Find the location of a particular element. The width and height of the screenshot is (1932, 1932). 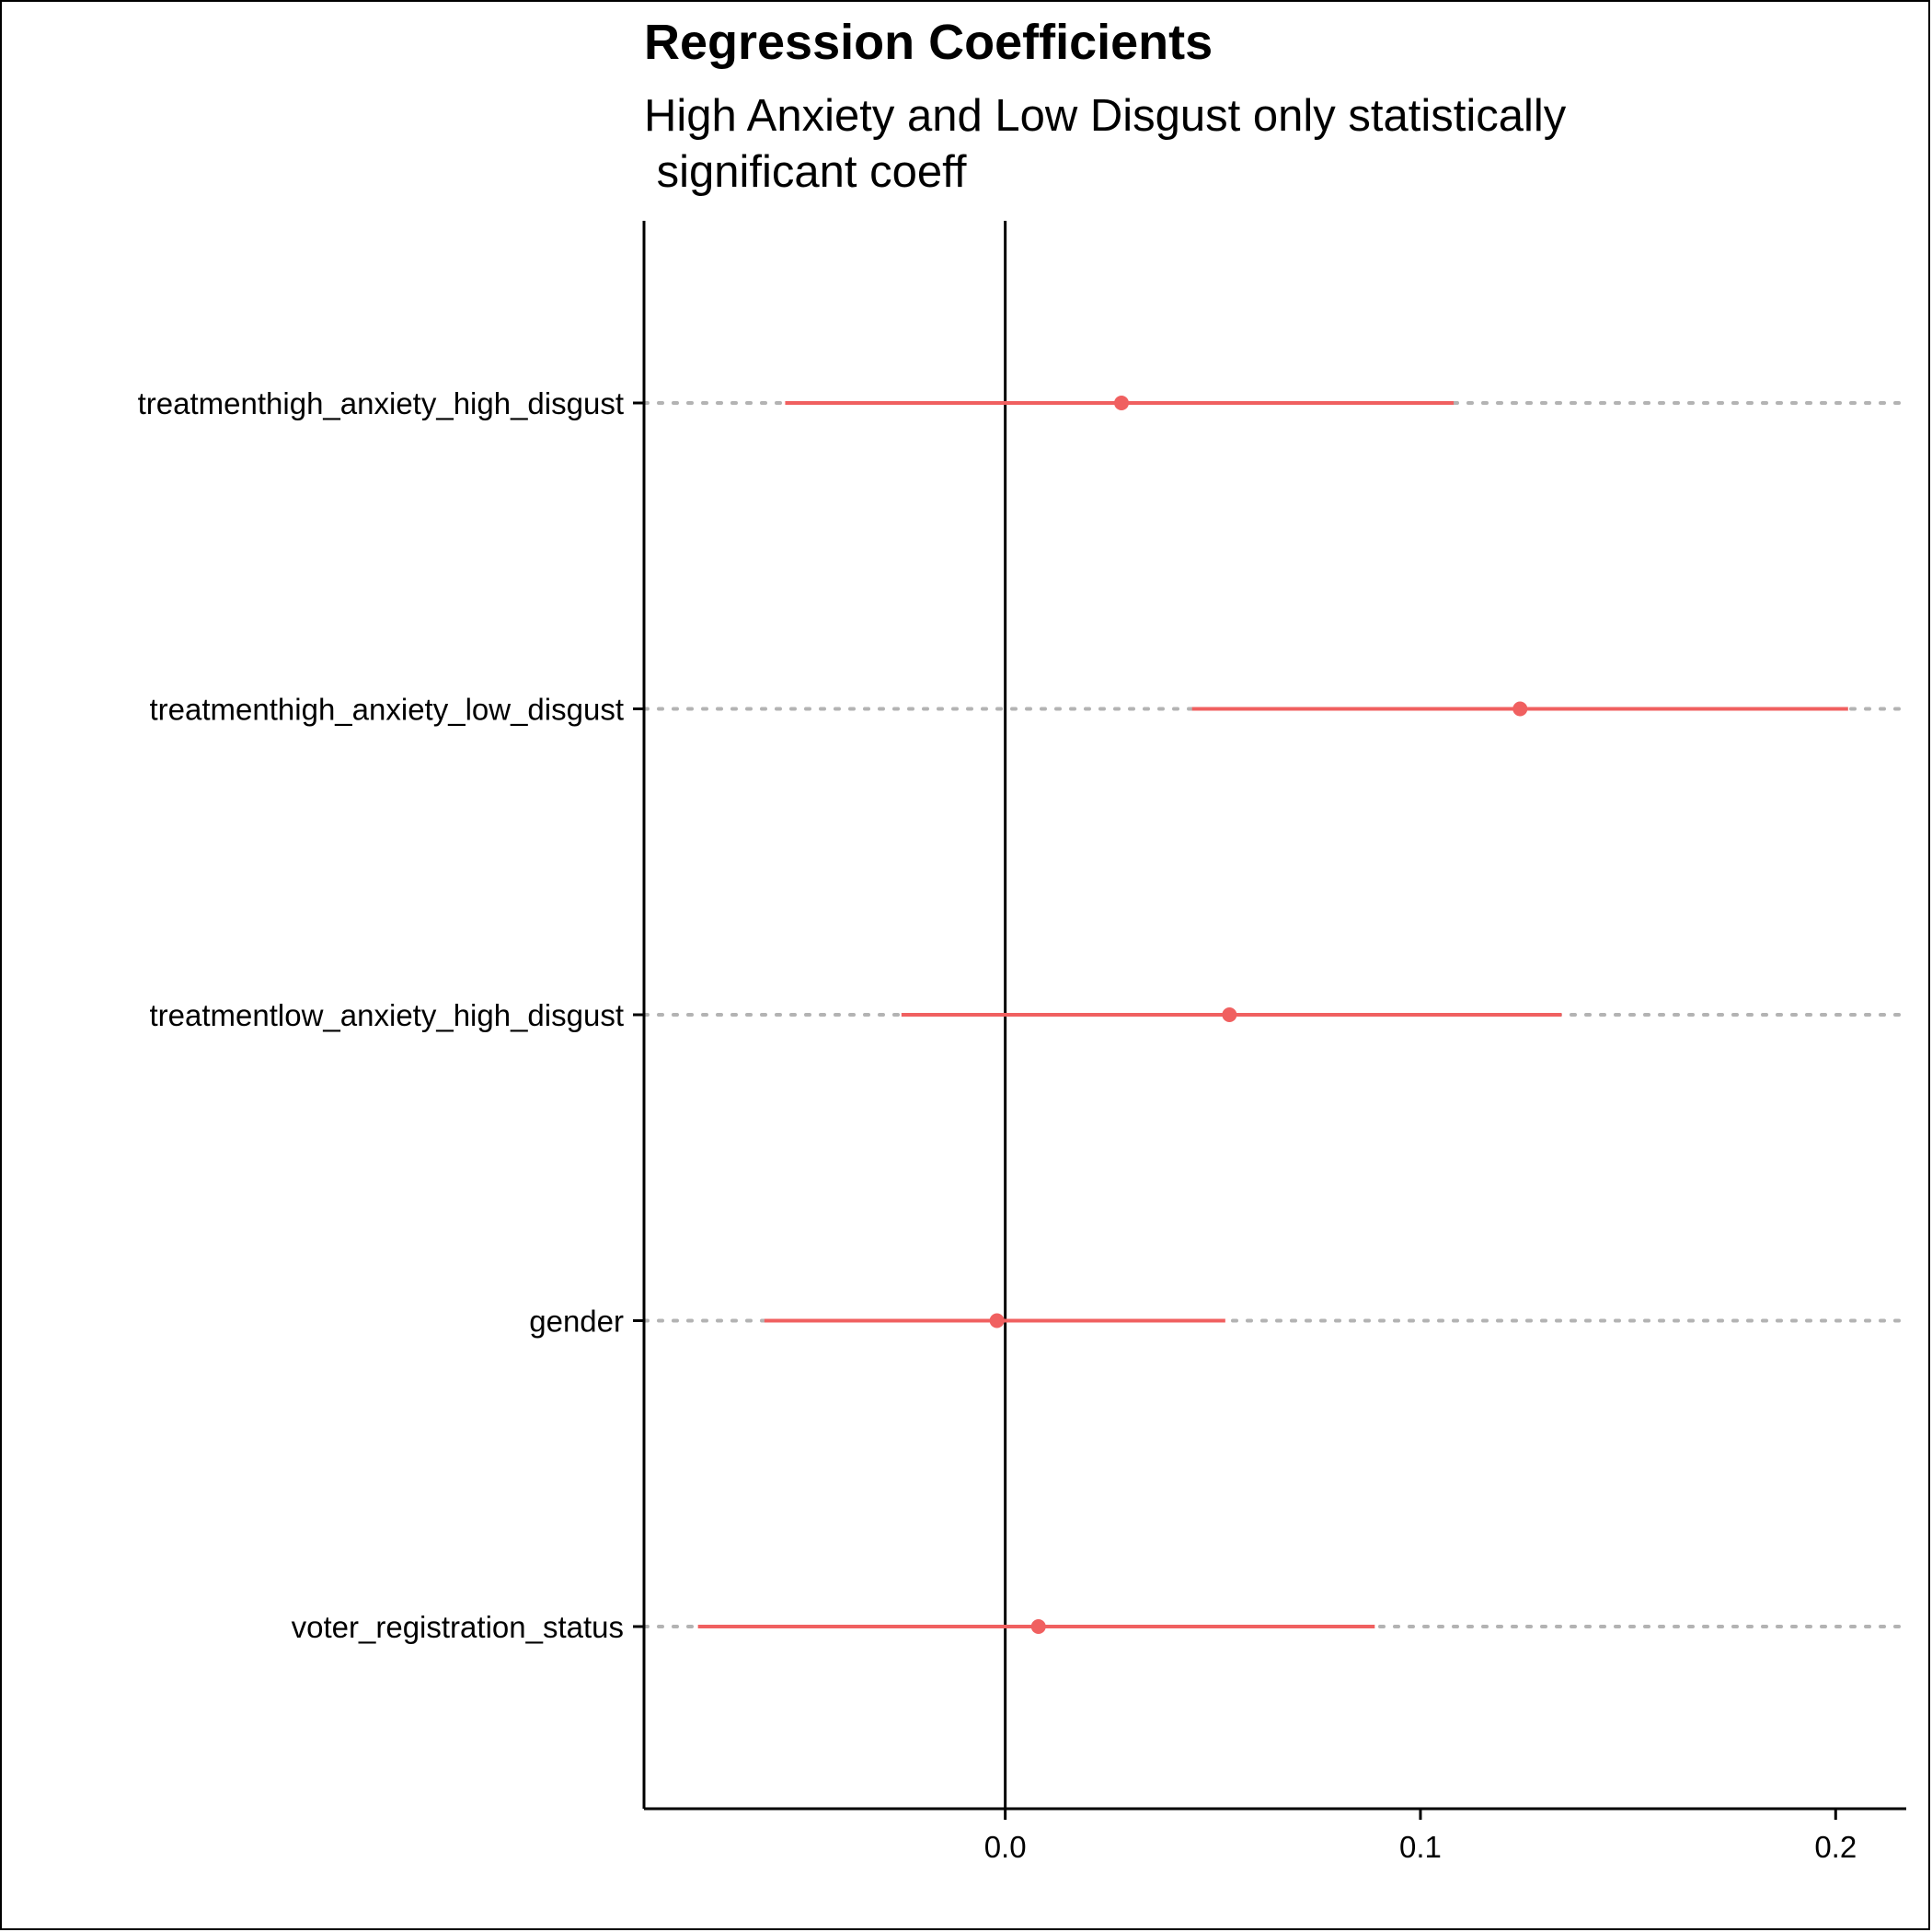

x-tick-label: 0.1 is located at coordinates (1420, 1847).